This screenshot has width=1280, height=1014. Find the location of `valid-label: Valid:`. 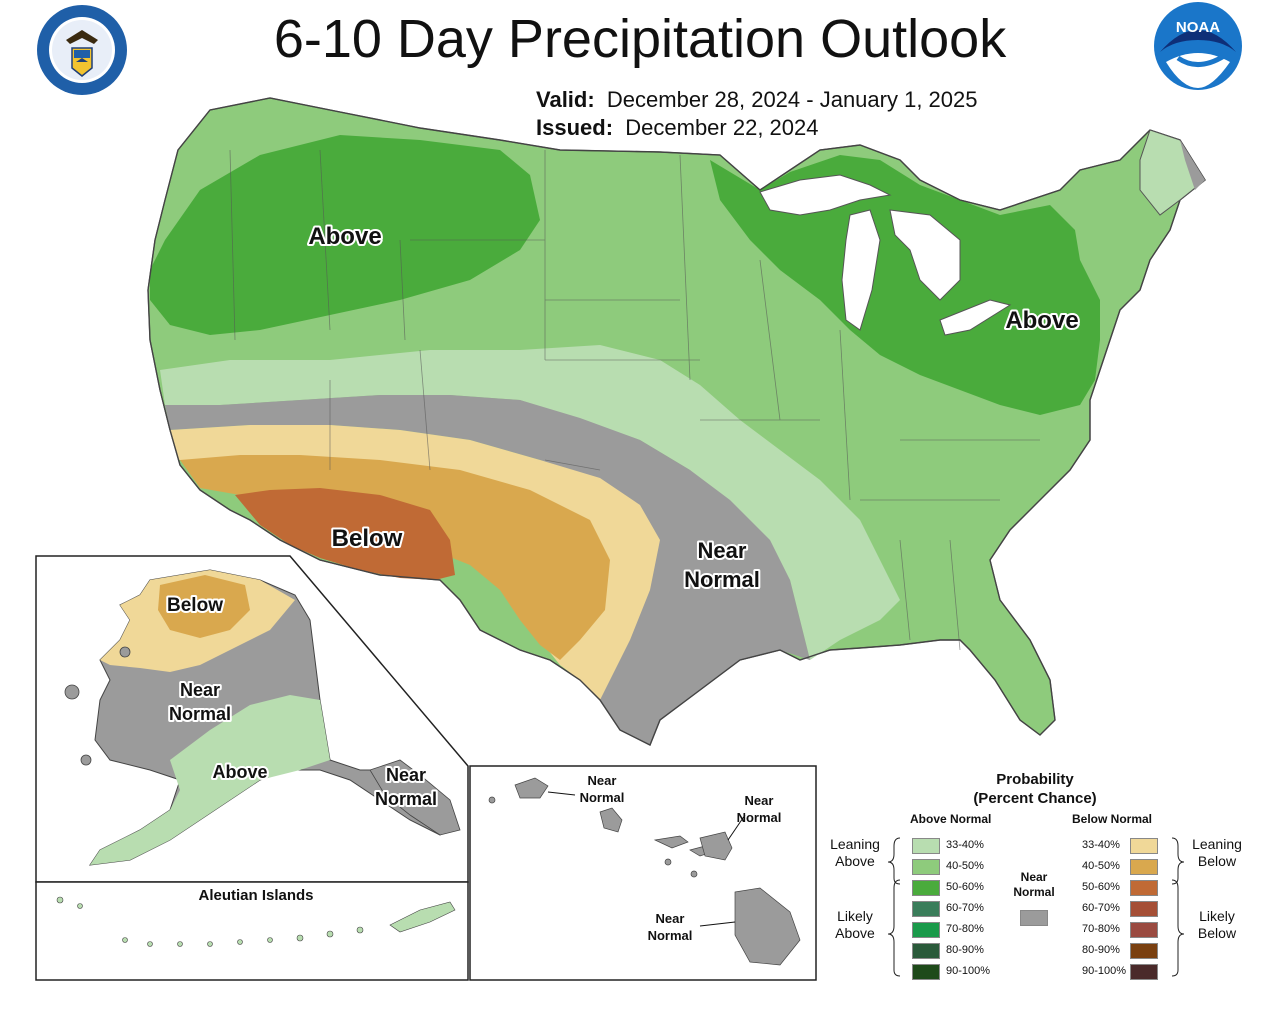

valid-label: Valid: is located at coordinates (565, 99).